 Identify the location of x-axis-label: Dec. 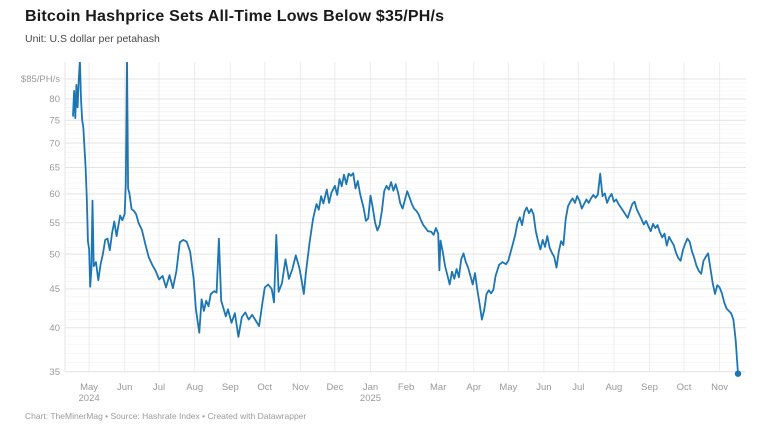
(334, 387).